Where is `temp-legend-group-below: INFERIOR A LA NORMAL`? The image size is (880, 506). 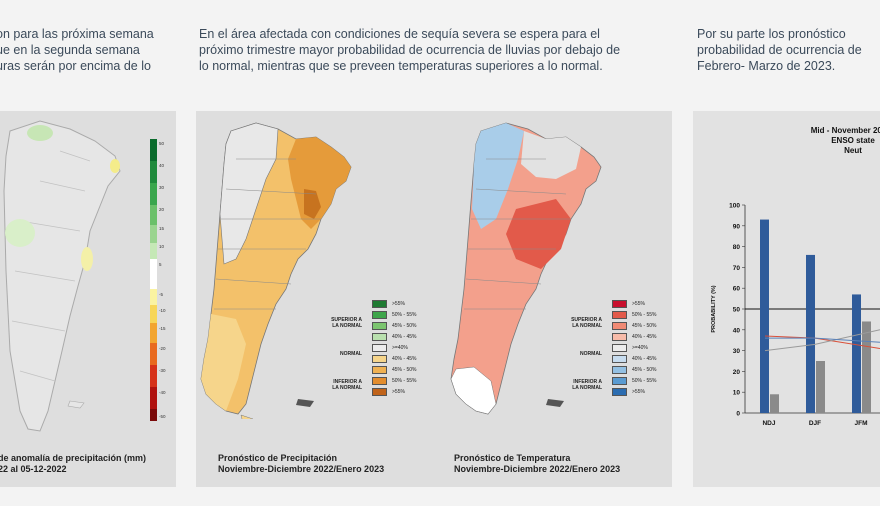
temp-legend-group-below: INFERIOR A LA NORMAL is located at coordinates (569, 385).